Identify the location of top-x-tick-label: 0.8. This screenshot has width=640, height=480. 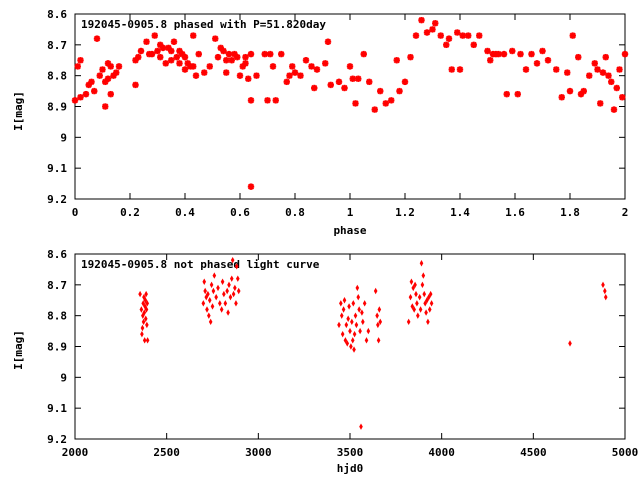
(295, 212).